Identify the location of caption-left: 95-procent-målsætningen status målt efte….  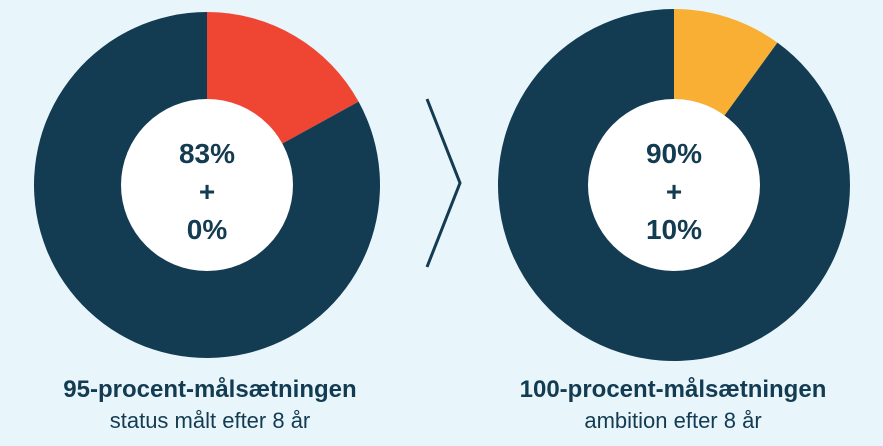
(210, 405).